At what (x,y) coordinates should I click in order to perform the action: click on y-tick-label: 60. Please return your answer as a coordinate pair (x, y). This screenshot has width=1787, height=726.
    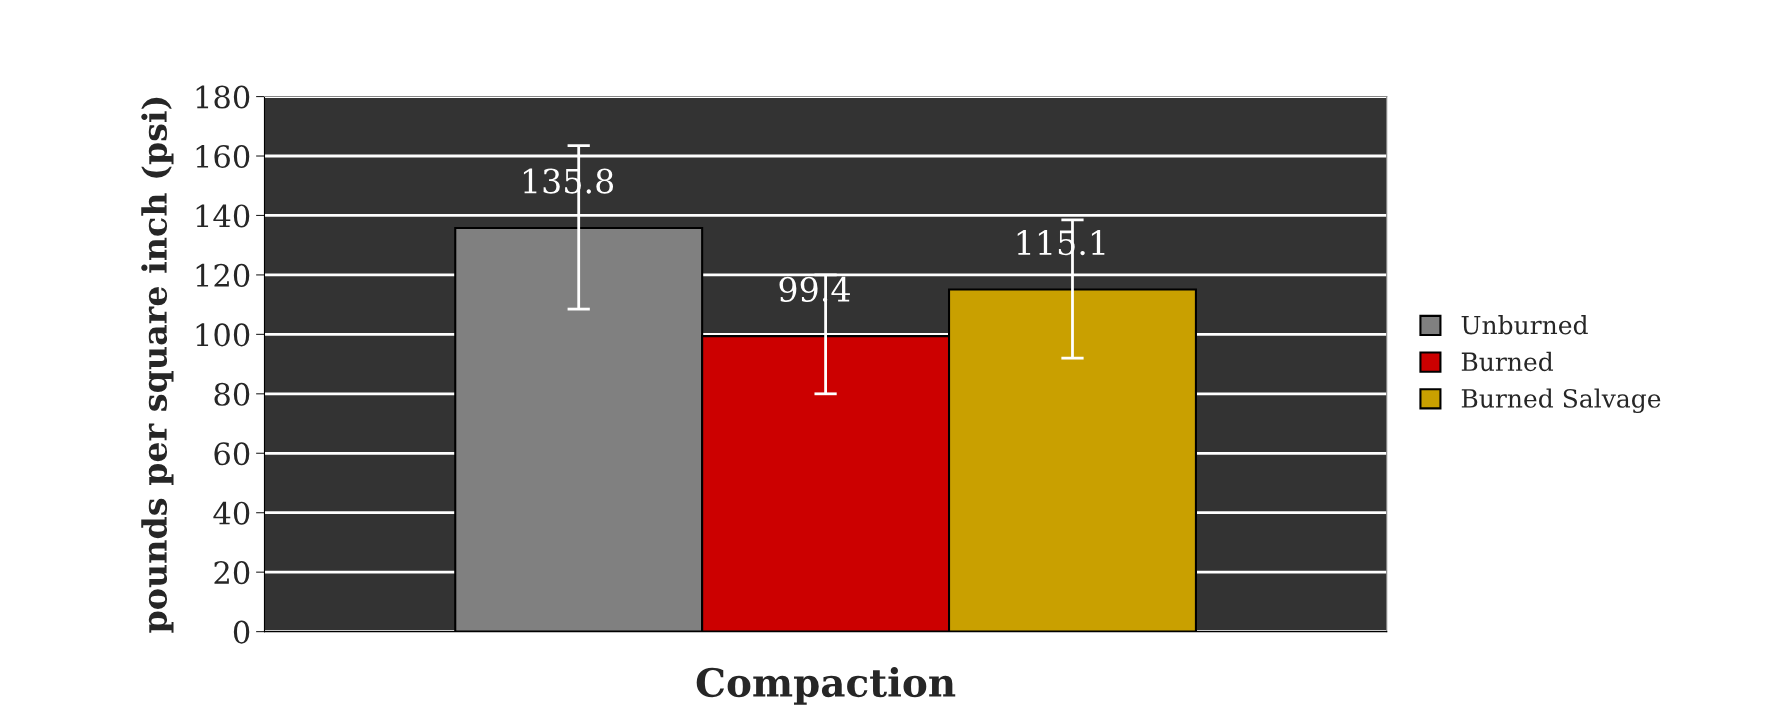
    Looking at the image, I should click on (232, 454).